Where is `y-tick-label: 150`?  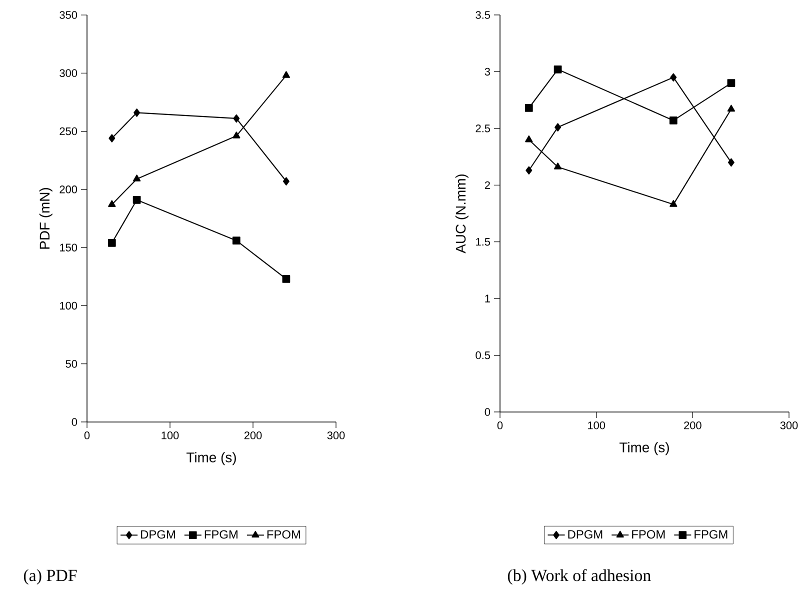
y-tick-label: 150 is located at coordinates (69, 248).